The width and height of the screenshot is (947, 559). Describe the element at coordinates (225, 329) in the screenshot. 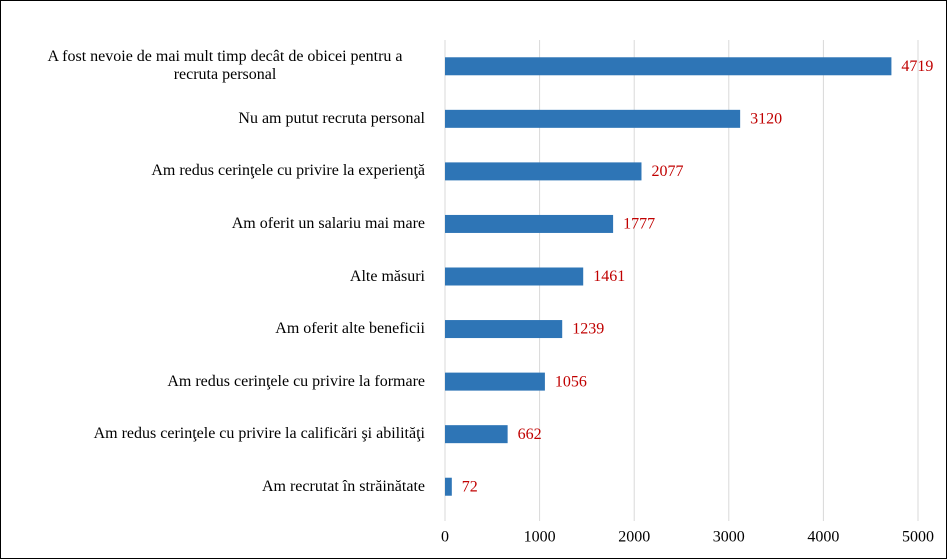

I see `category-label-box: Am oferit alte beneficii` at that location.